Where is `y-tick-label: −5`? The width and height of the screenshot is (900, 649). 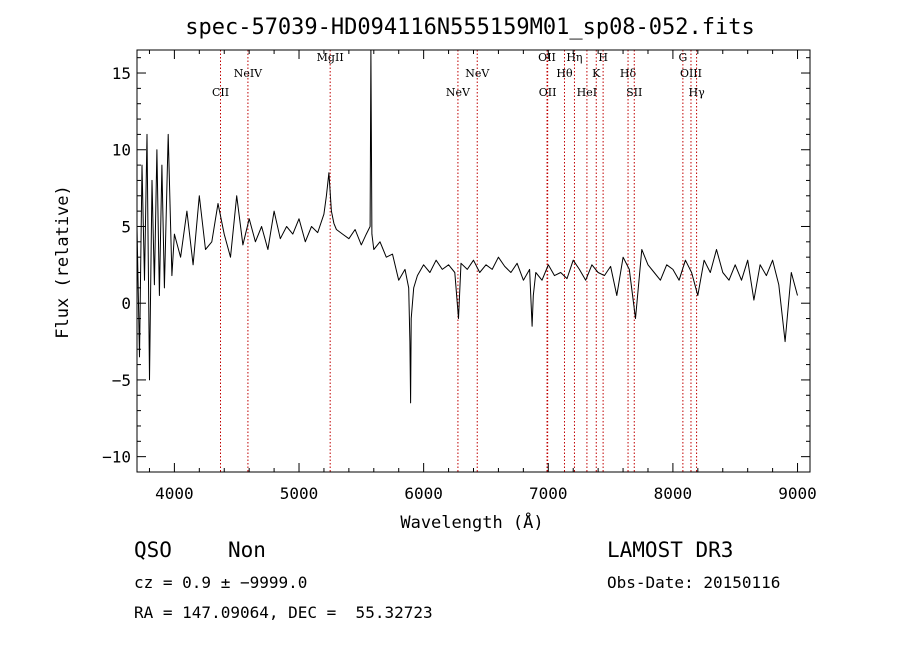 y-tick-label: −5 is located at coordinates (121, 380).